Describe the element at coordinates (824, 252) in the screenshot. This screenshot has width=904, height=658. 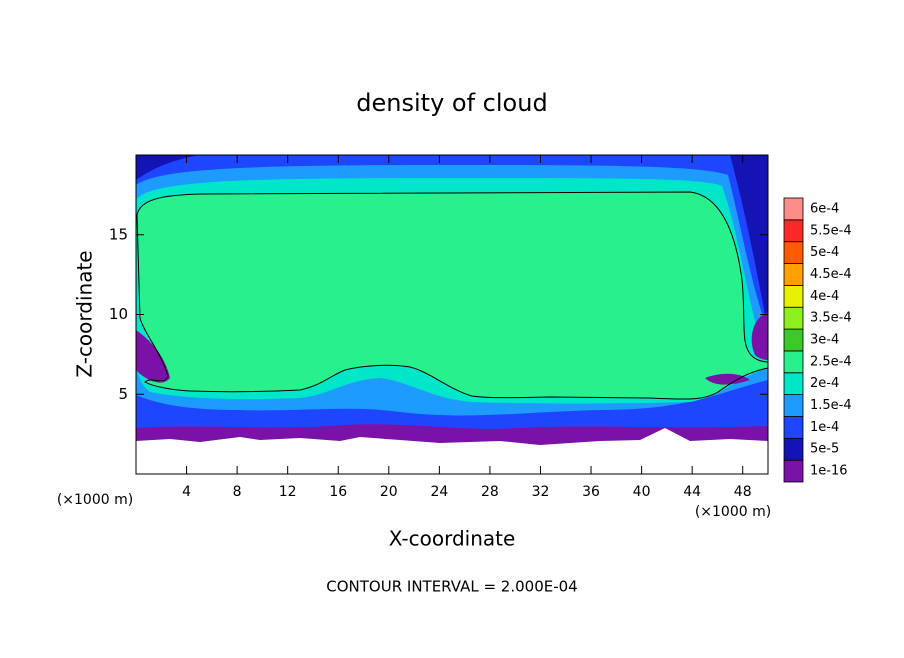
I see `colorbar-label: 5e-4` at that location.